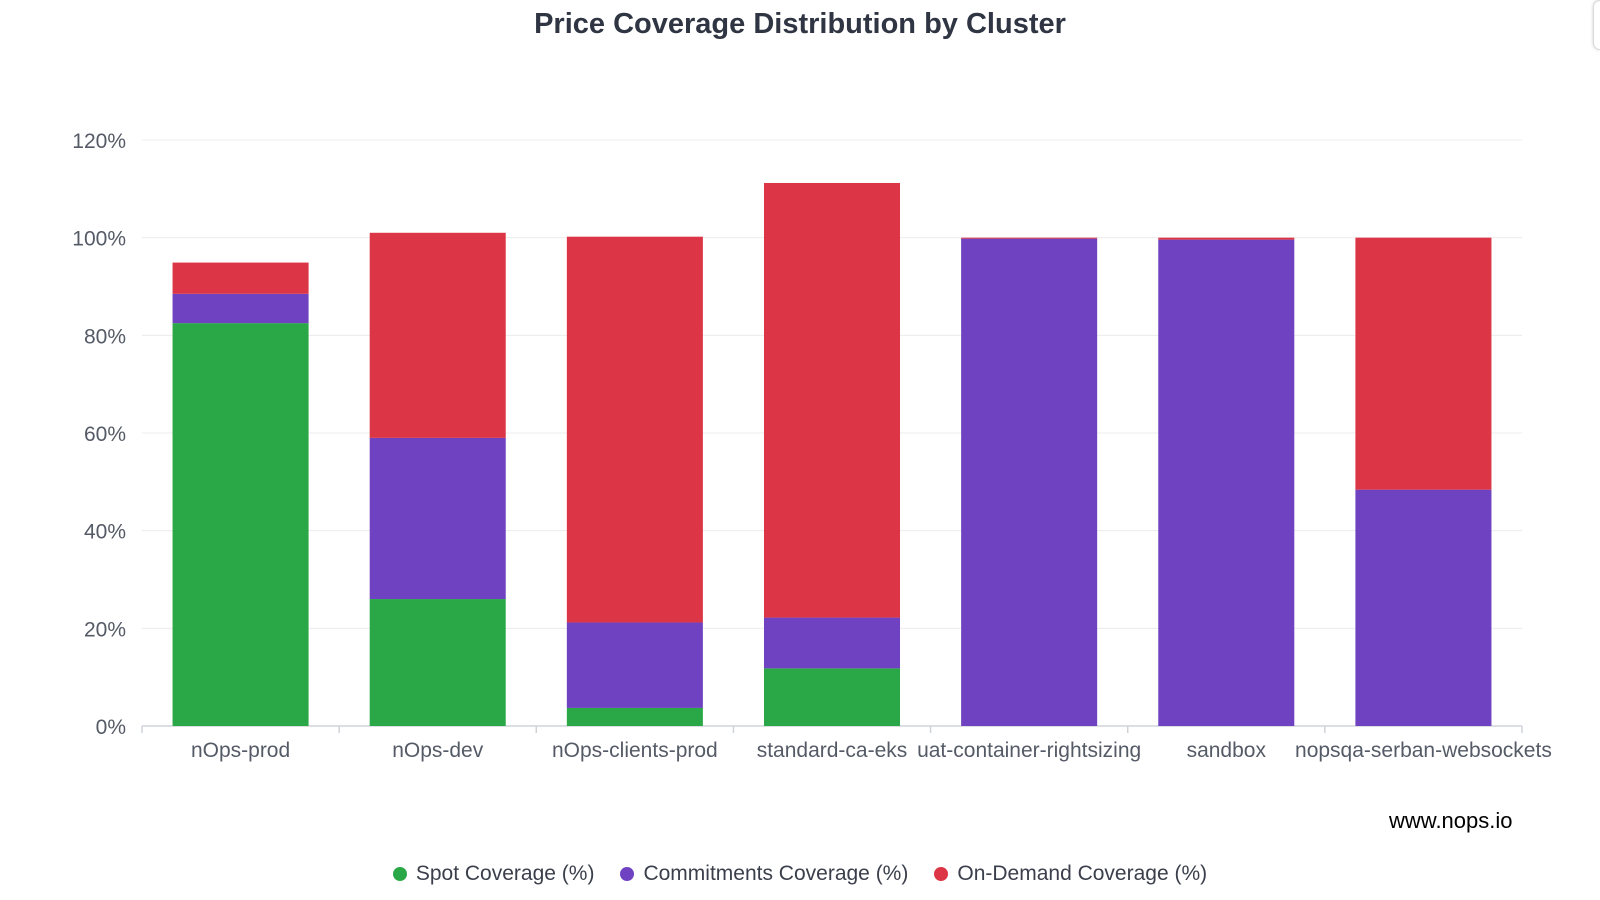 Image resolution: width=1600 pixels, height=900 pixels. I want to click on legend-swatch-spot, so click(399, 874).